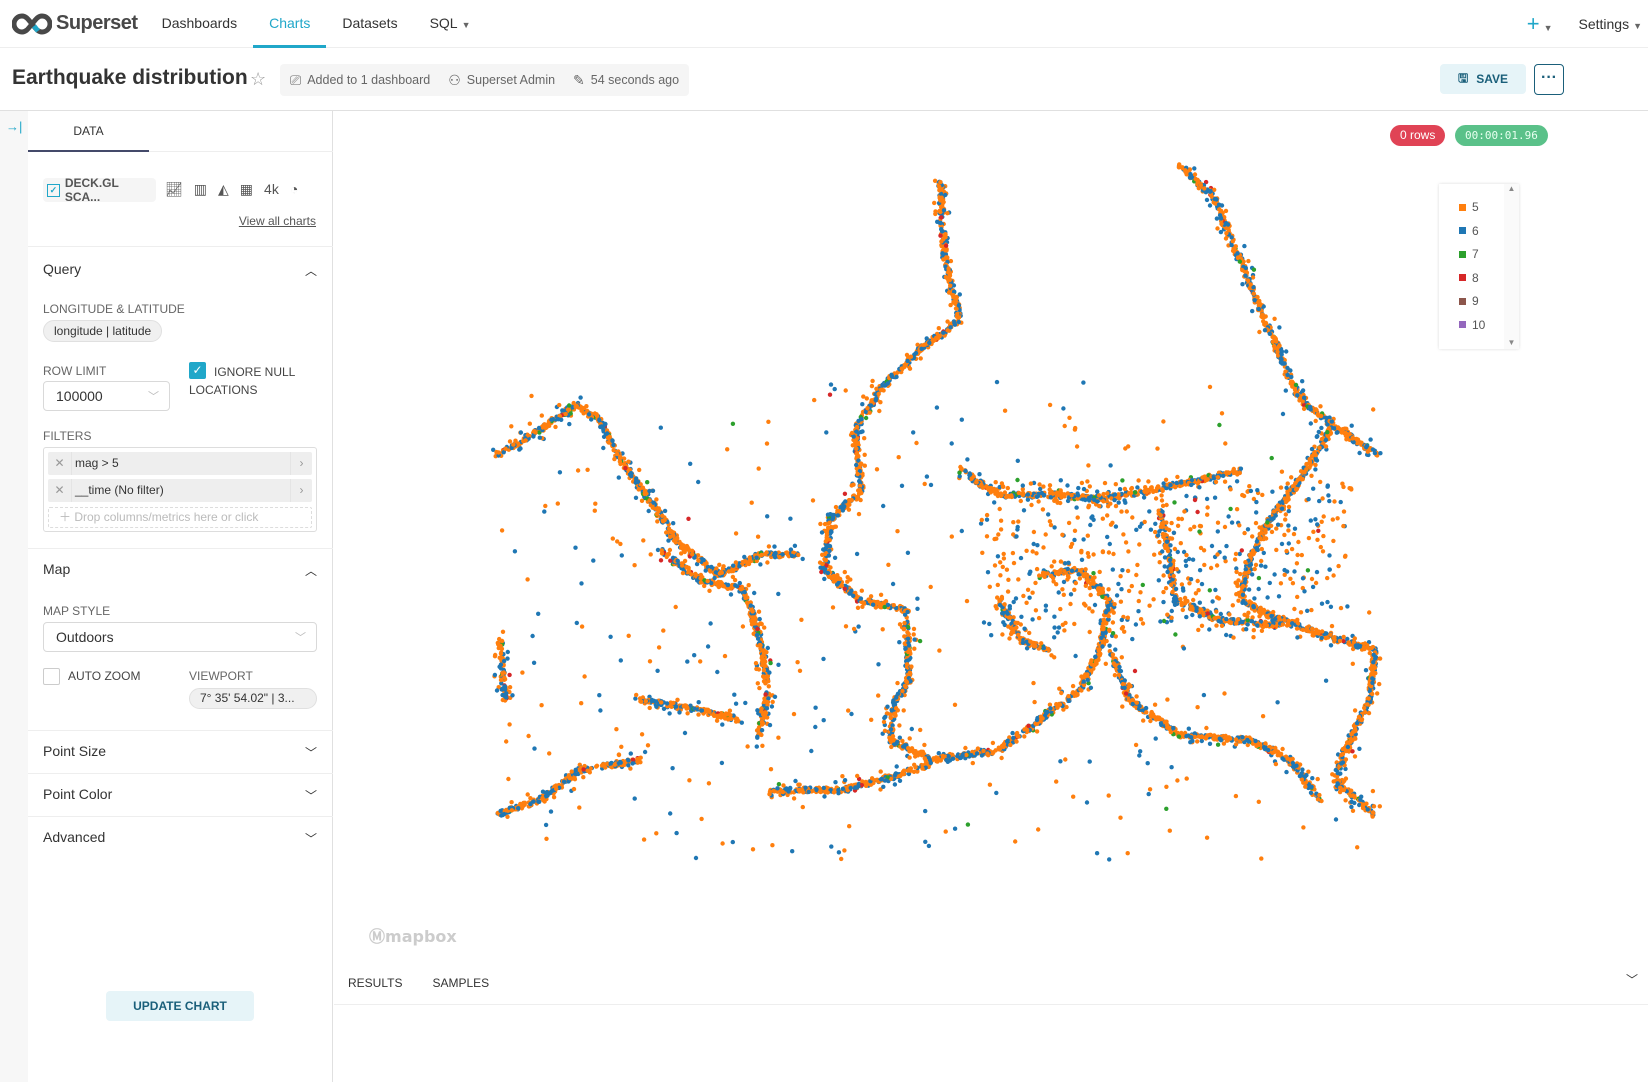  I want to click on filter-item: ✕ __time (No filter) ›, so click(180, 490).